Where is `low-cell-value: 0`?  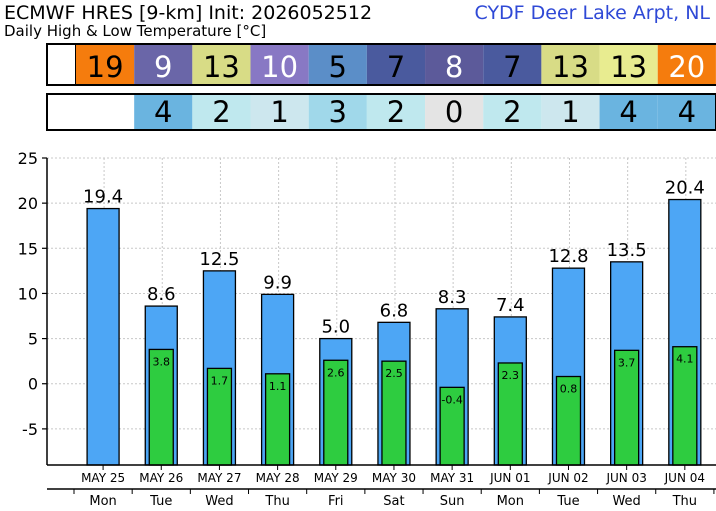 low-cell-value: 0 is located at coordinates (454, 112).